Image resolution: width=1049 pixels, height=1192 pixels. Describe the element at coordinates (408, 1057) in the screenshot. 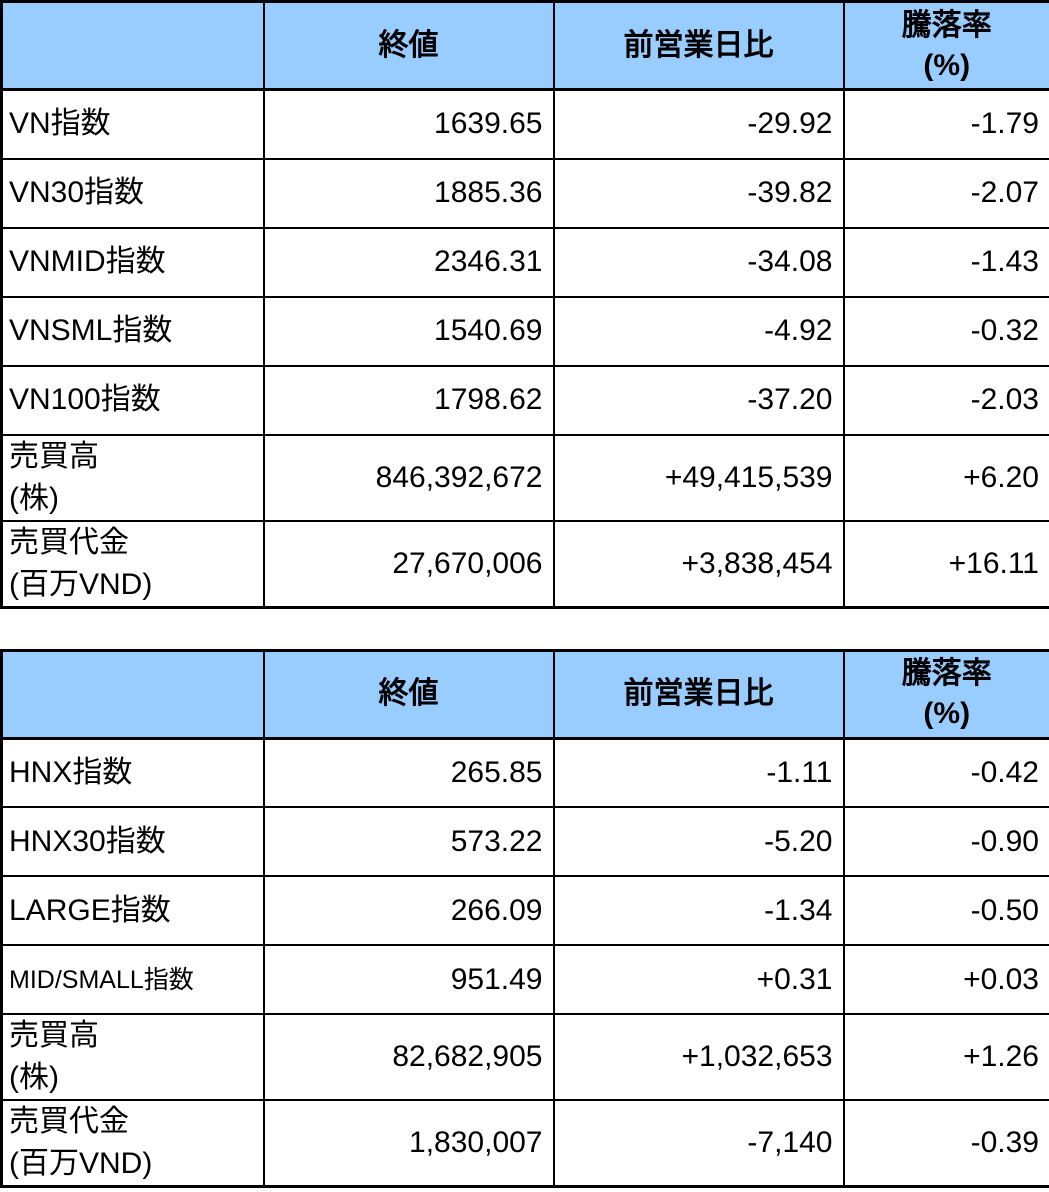

I see `close-value-cell: 82,682,905` at that location.